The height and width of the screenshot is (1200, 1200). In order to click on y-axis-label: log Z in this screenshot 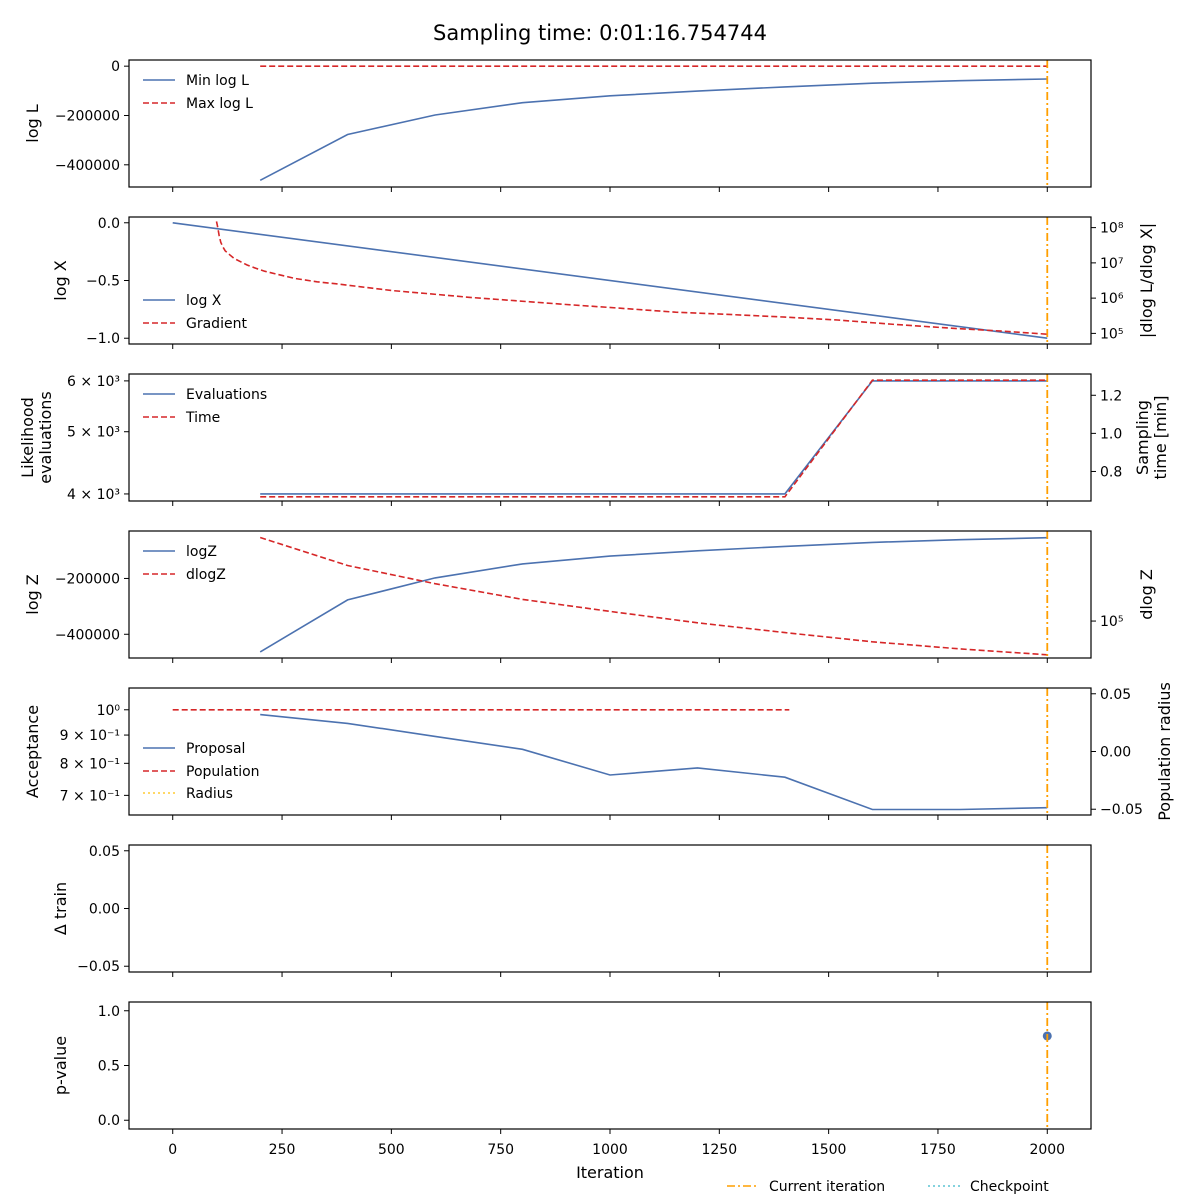, I will do `click(32, 594)`.